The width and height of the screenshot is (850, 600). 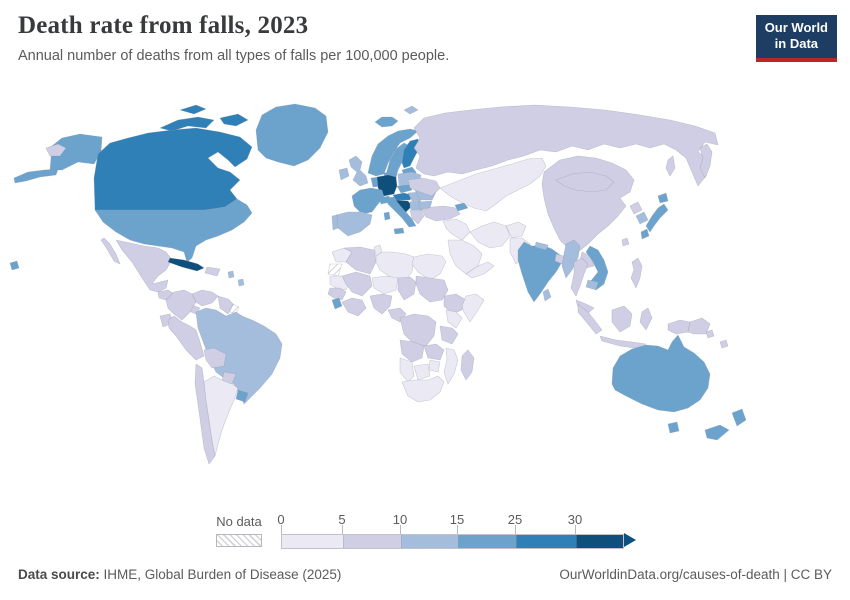 I want to click on country-hispaniola, so click(x=212, y=271).